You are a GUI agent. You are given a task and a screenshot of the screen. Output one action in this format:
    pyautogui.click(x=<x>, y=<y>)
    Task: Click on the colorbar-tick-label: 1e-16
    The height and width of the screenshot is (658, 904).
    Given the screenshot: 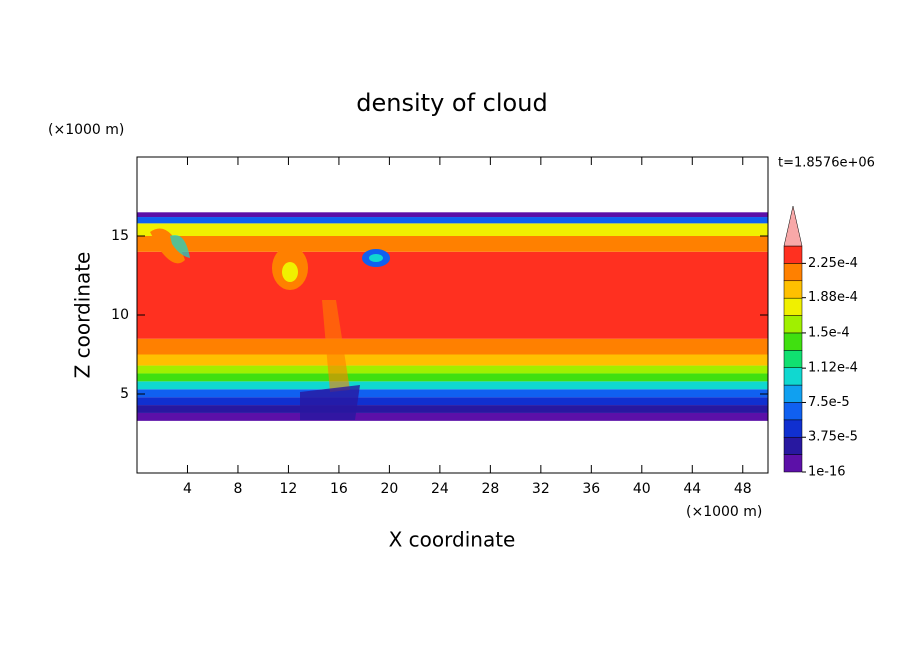 What is the action you would take?
    pyautogui.click(x=827, y=472)
    